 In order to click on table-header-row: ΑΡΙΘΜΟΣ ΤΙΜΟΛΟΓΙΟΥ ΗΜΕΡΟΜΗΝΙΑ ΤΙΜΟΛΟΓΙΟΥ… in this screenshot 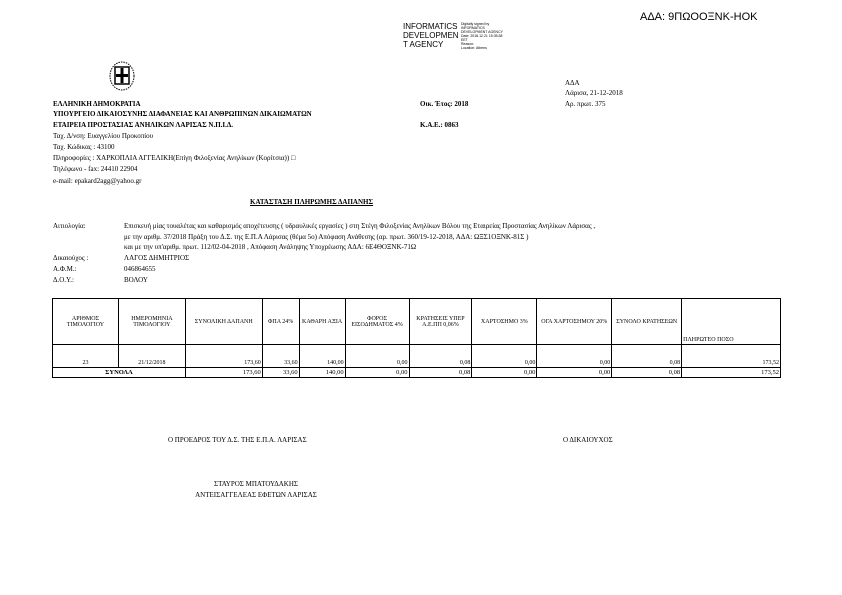, I will do `click(416, 321)`.